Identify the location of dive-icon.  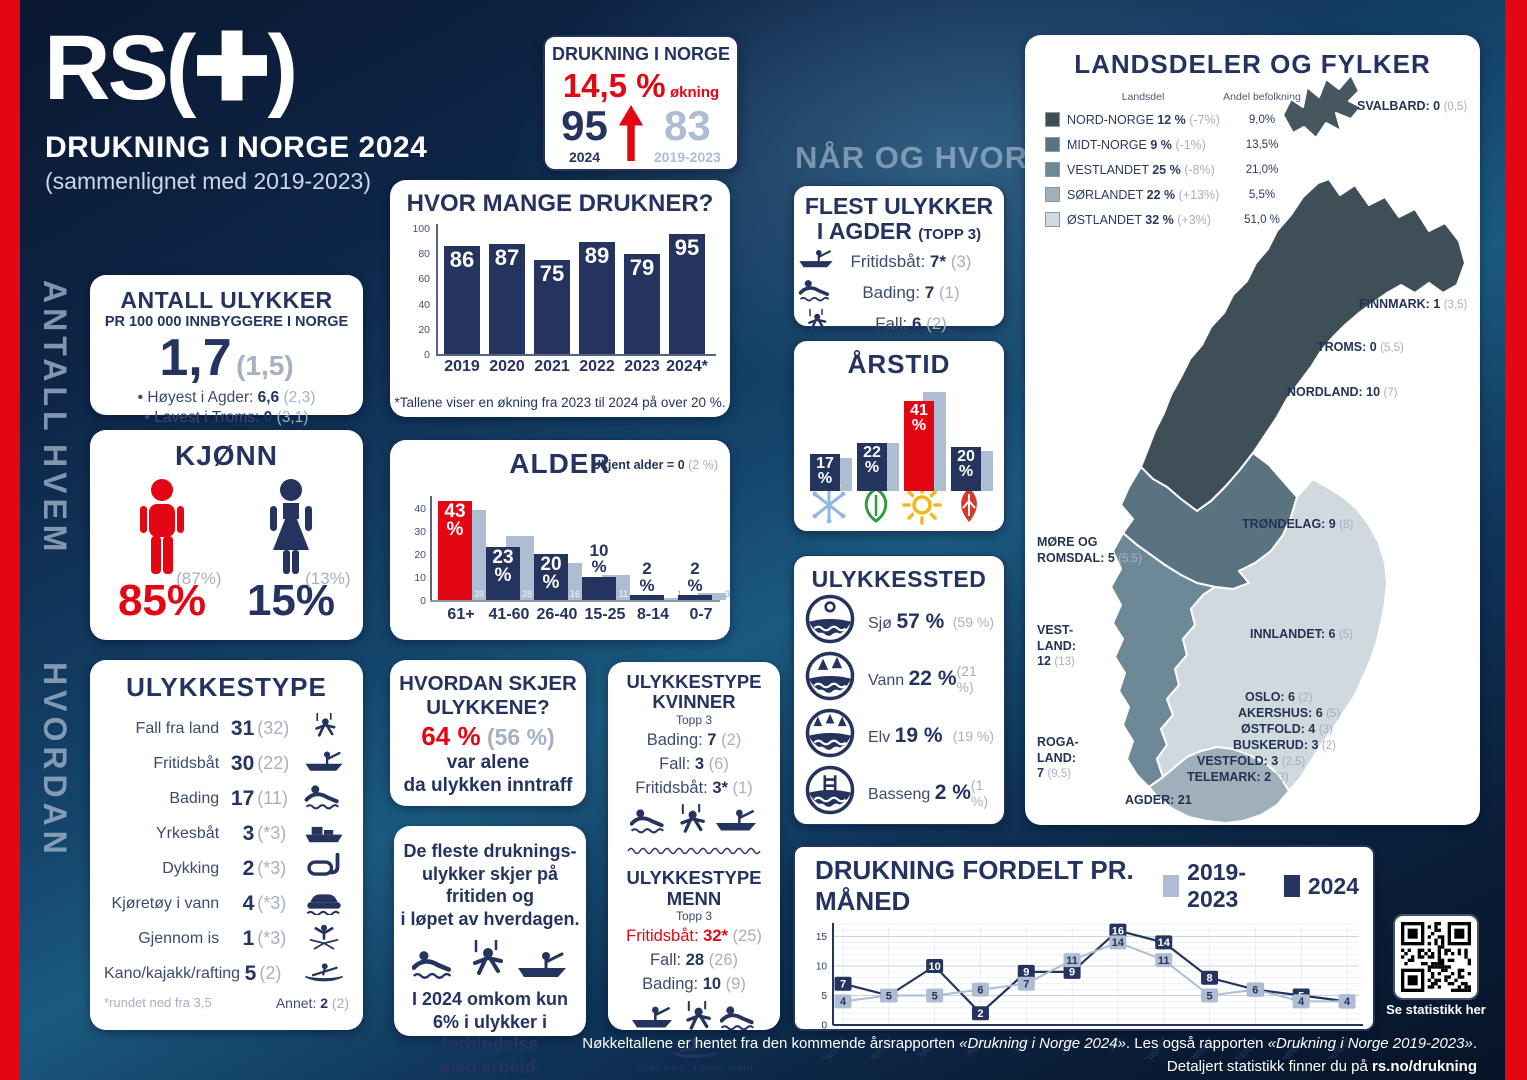
(324, 866).